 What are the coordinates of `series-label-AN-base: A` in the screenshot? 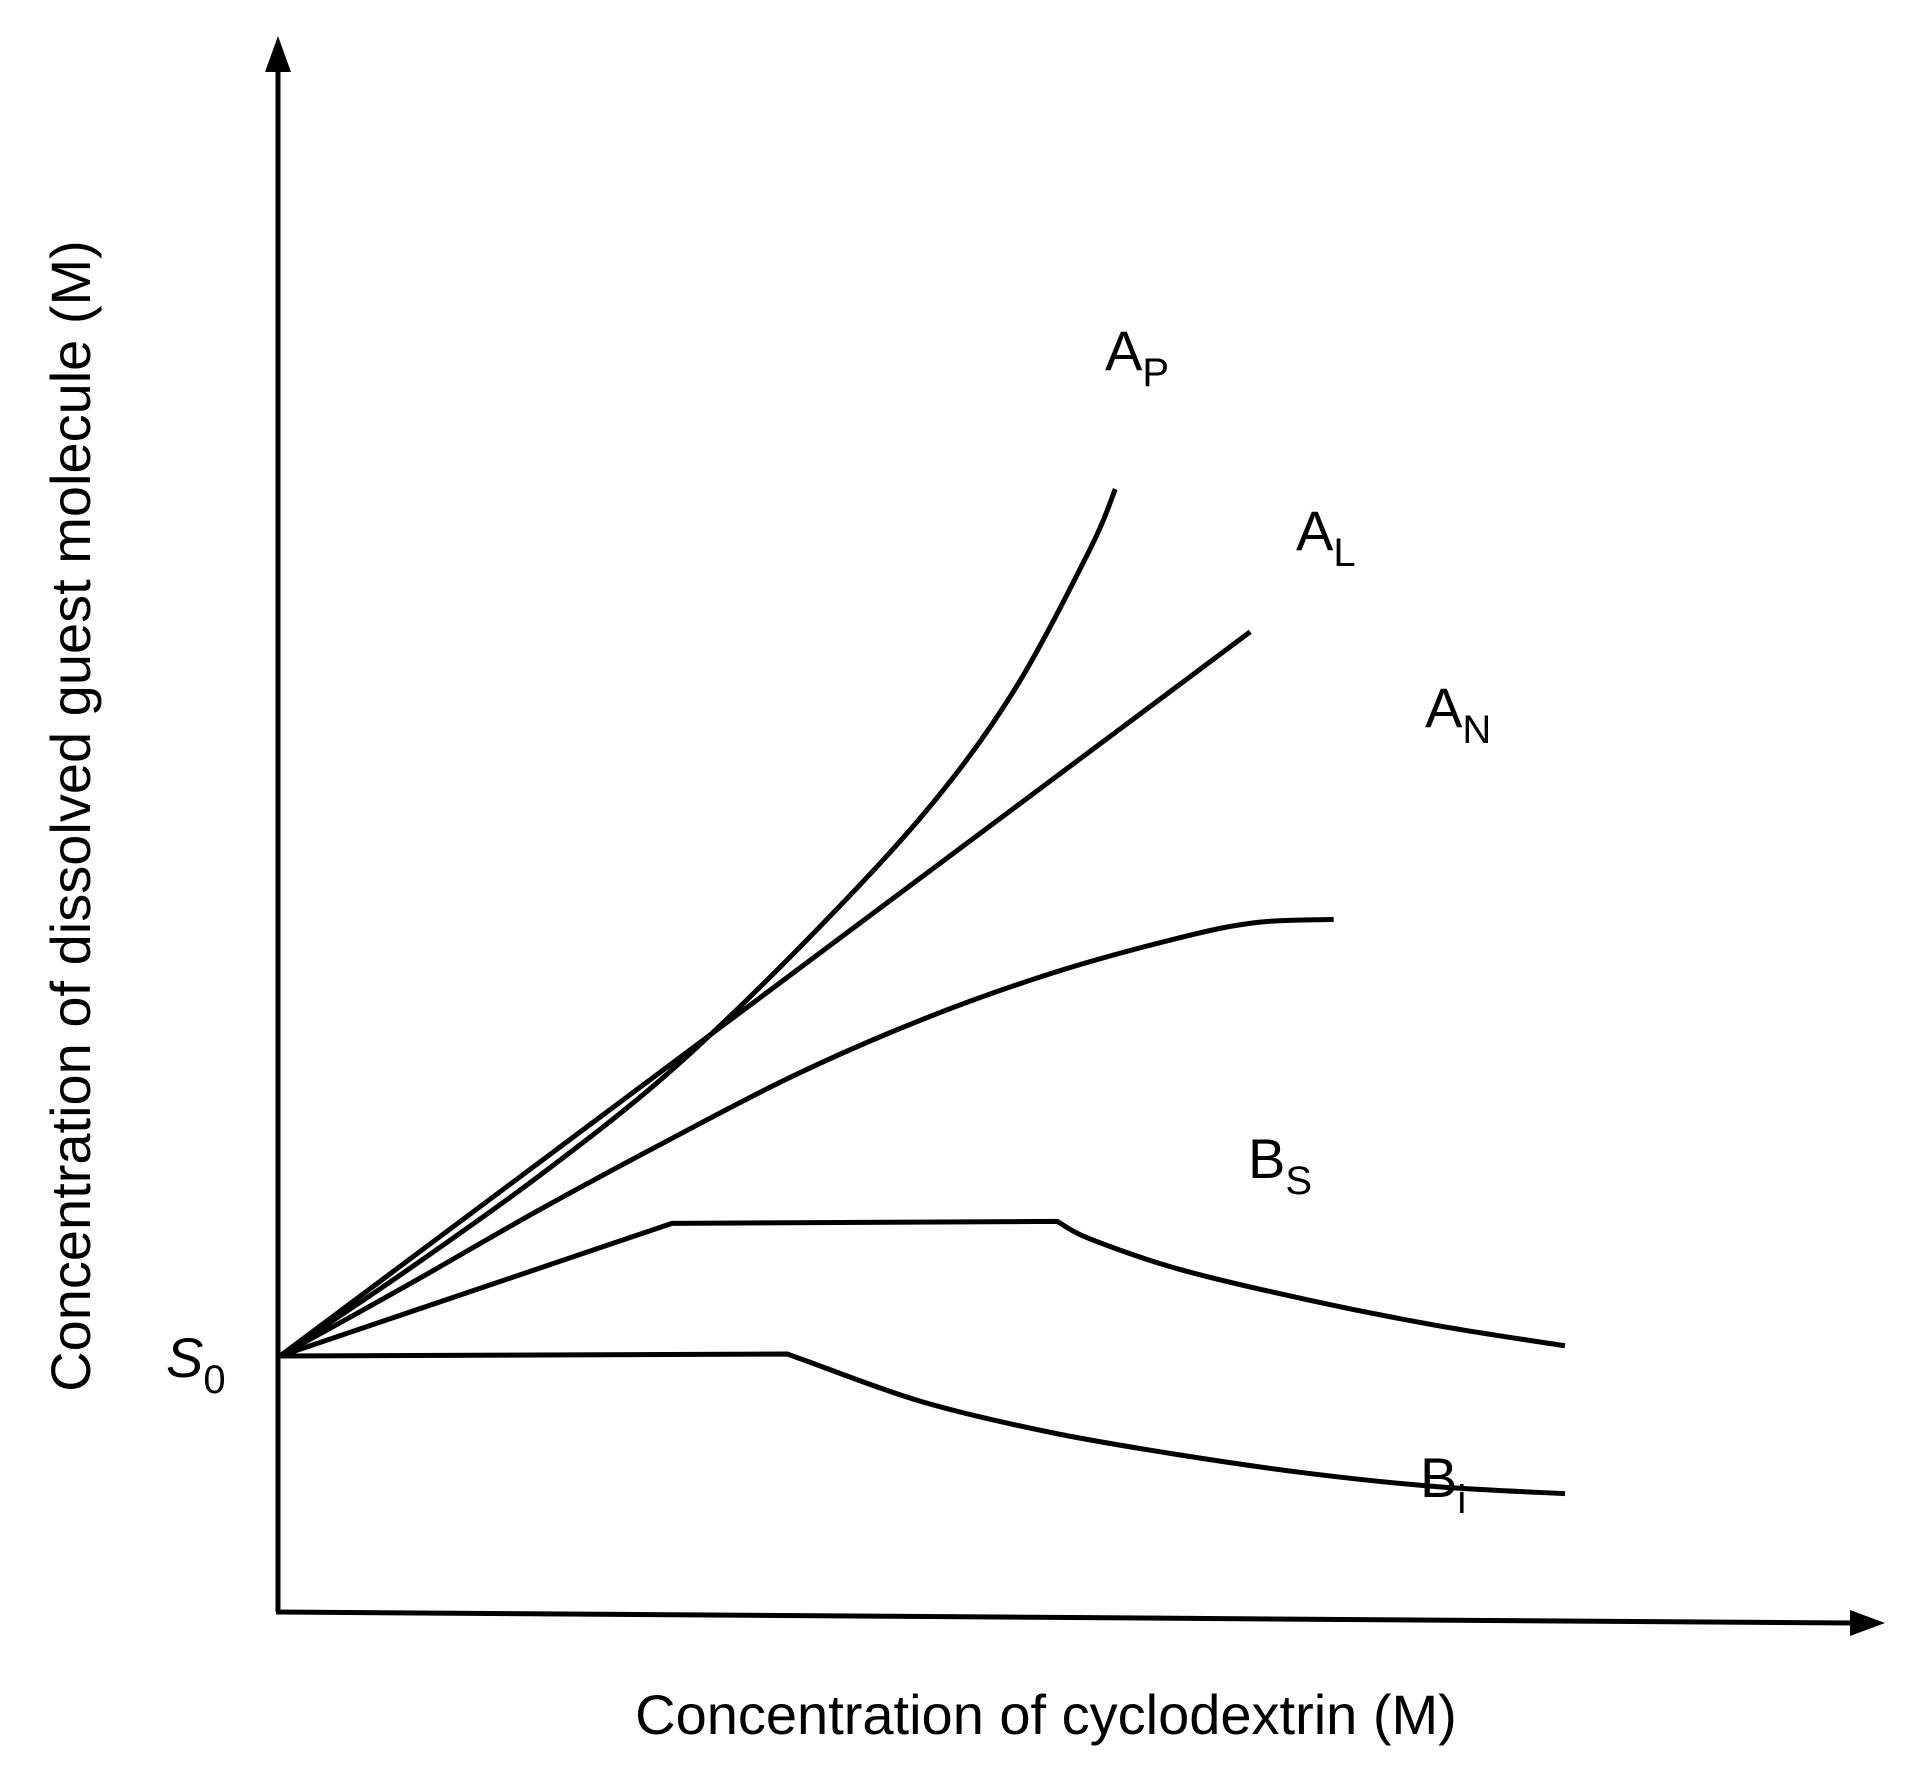 It's located at (1444, 707).